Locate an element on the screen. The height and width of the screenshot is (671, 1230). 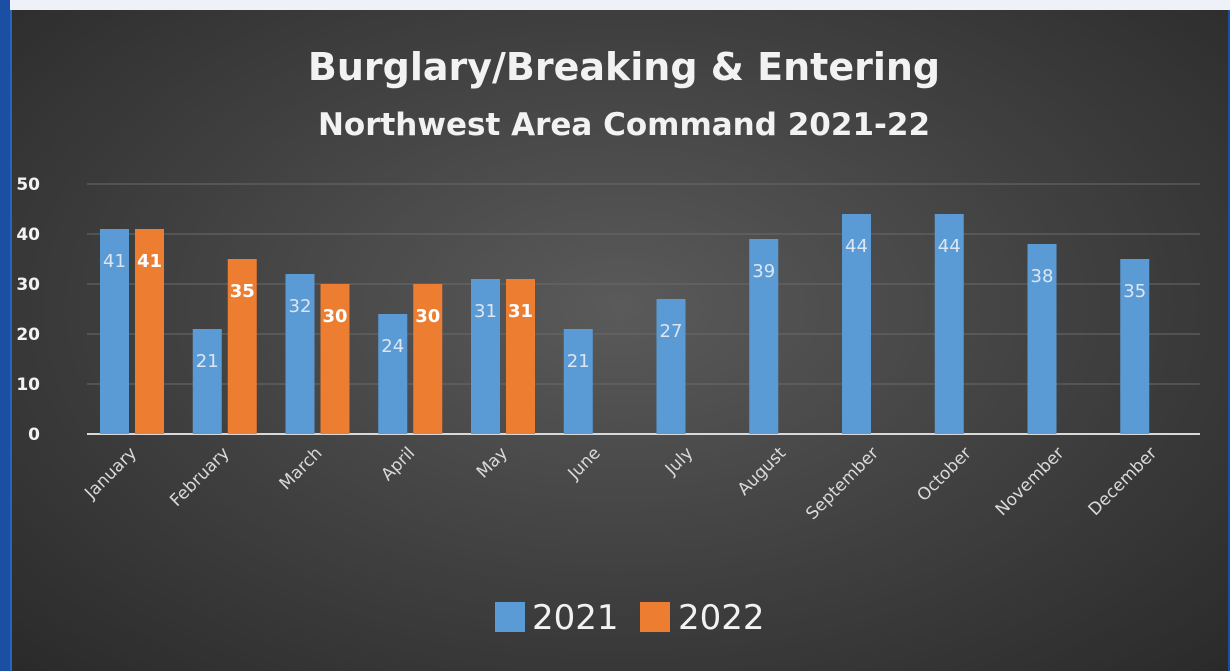
bar-2022-february is located at coordinates (242, 346).